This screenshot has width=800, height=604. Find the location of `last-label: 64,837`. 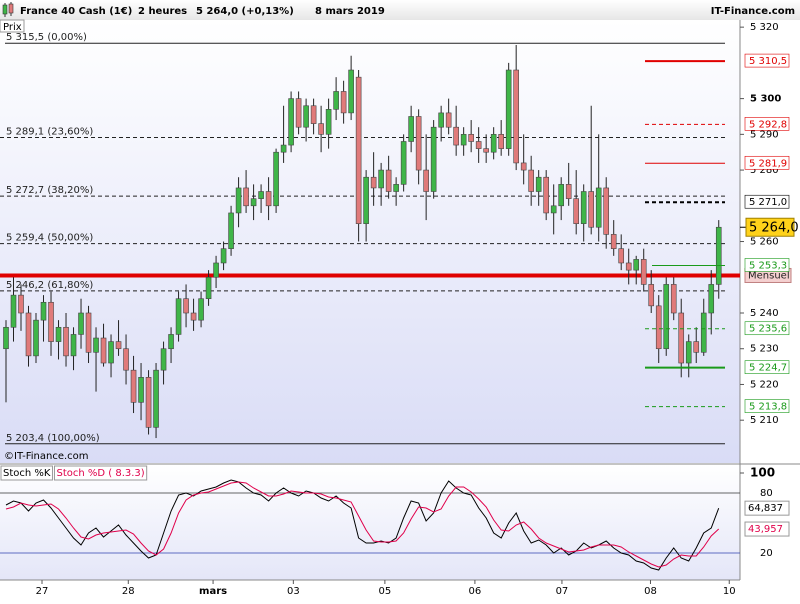

last-label: 64,837 is located at coordinates (765, 508).